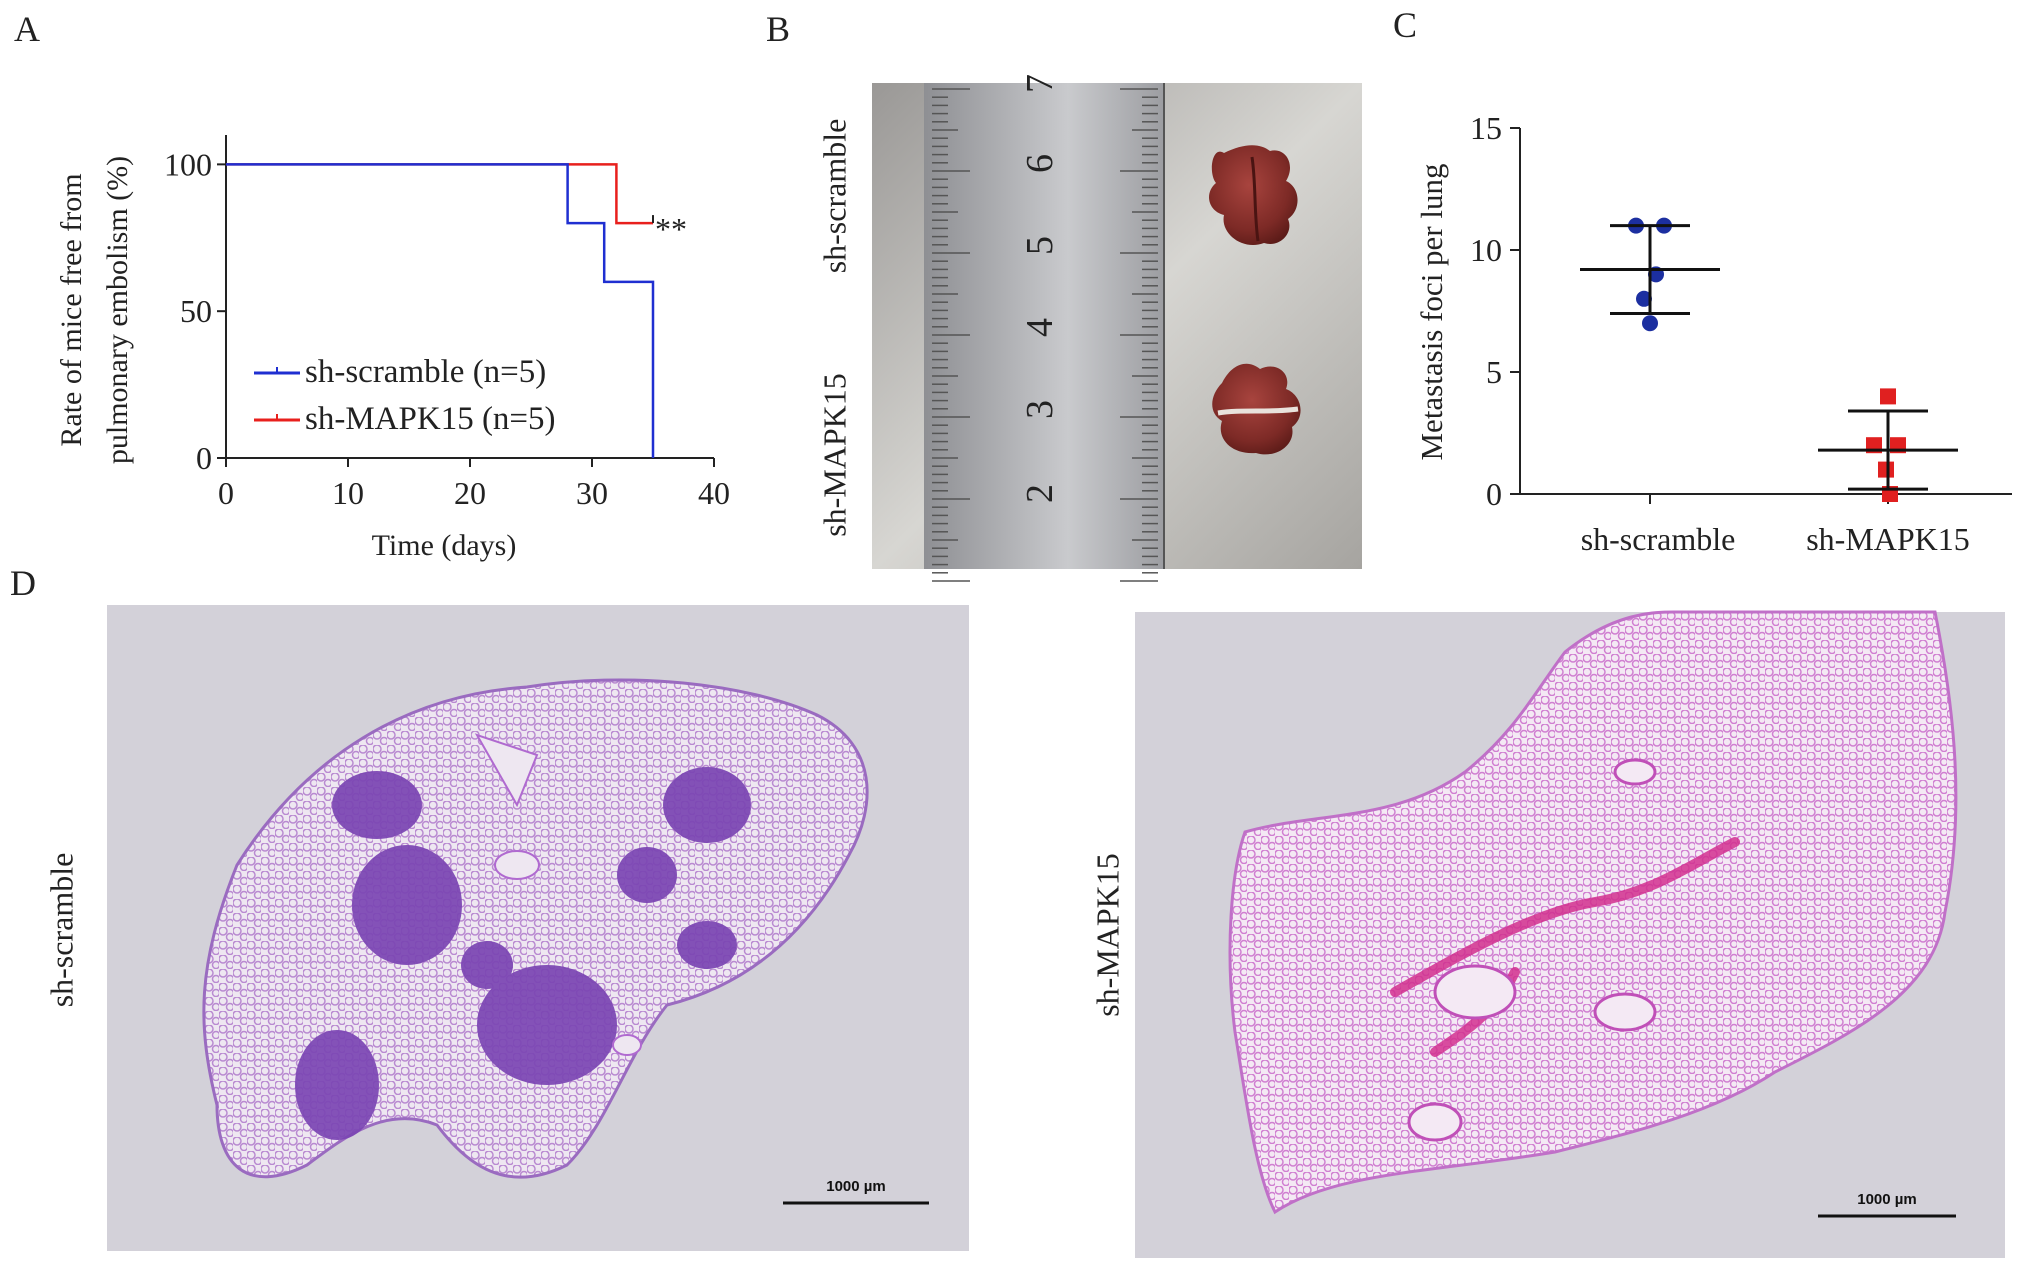  I want to click on ruler-number: 5, so click(1040, 245).